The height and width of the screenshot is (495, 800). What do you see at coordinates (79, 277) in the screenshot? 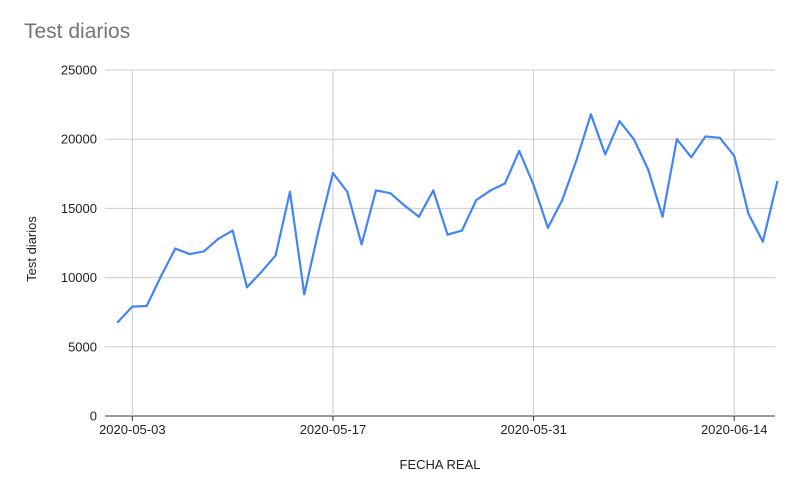
I see `y-tick-label: 10000` at bounding box center [79, 277].